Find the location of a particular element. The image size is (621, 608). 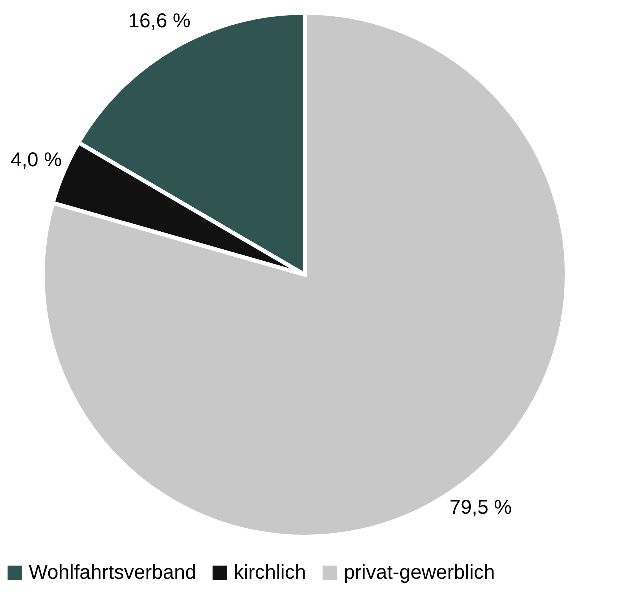

legend-label: kirchlich is located at coordinates (270, 573).